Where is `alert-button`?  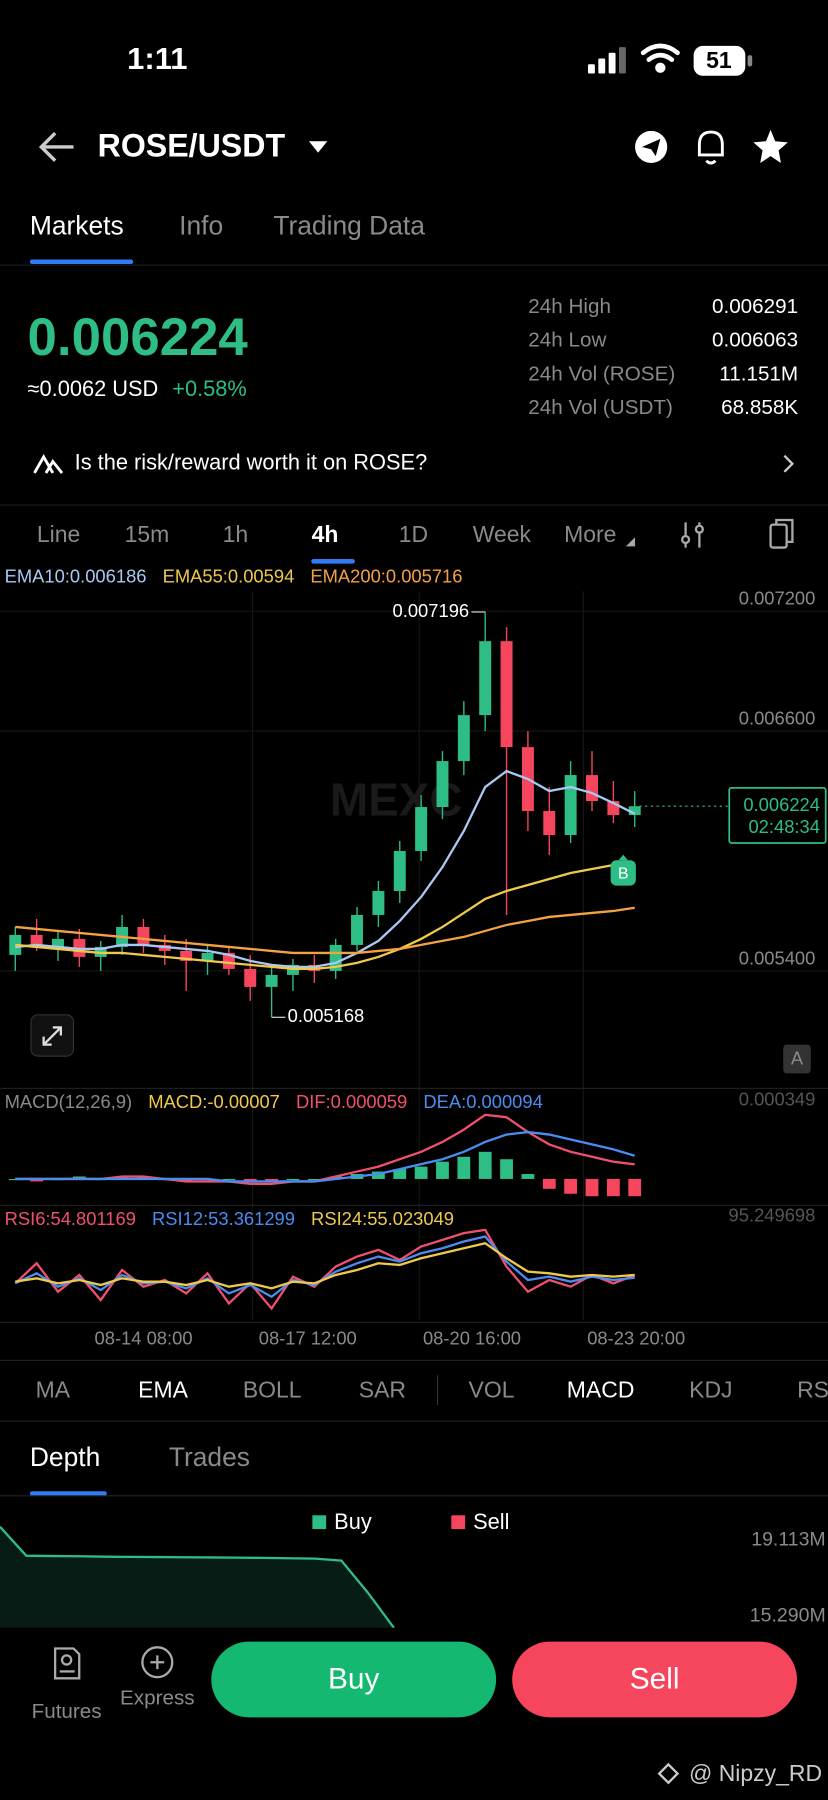
alert-button is located at coordinates (710, 147).